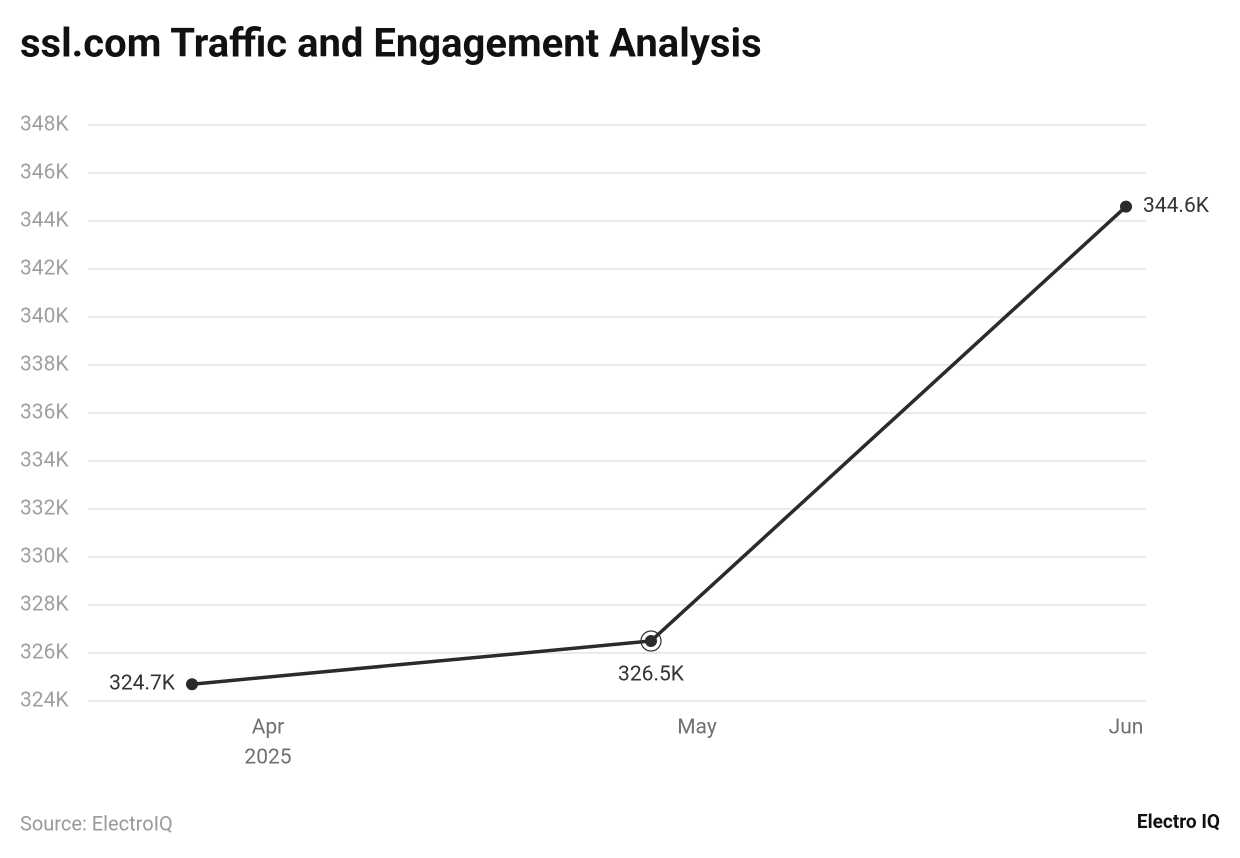  What do you see at coordinates (44, 125) in the screenshot?
I see `y-tick-label: 348K` at bounding box center [44, 125].